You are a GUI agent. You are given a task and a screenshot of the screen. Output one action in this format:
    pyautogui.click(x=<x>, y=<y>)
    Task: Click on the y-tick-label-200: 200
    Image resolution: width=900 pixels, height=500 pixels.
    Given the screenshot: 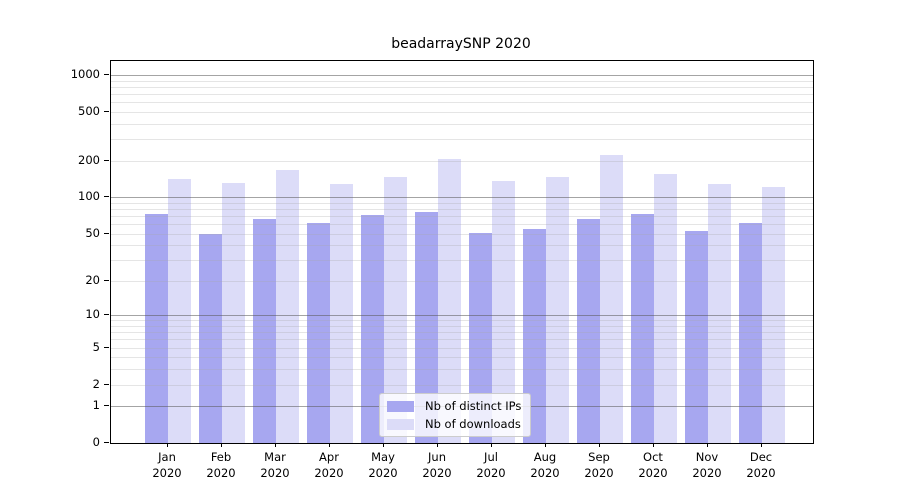 What is the action you would take?
    pyautogui.click(x=89, y=159)
    